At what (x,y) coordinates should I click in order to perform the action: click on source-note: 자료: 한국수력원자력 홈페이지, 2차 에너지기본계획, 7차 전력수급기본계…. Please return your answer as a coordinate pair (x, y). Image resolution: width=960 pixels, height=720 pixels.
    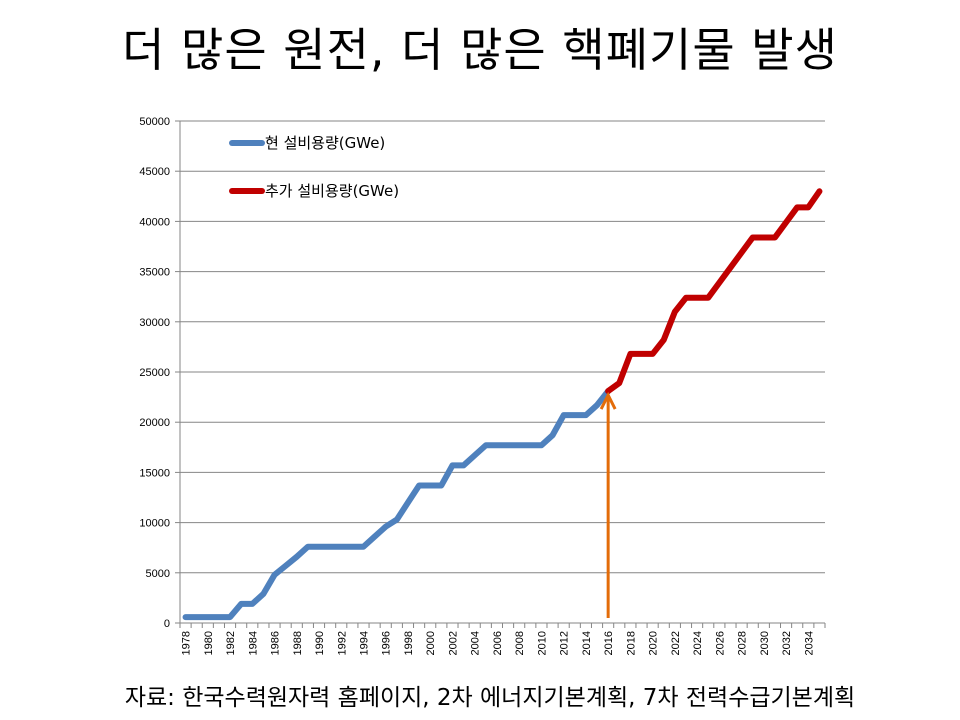
    Looking at the image, I should click on (490, 698).